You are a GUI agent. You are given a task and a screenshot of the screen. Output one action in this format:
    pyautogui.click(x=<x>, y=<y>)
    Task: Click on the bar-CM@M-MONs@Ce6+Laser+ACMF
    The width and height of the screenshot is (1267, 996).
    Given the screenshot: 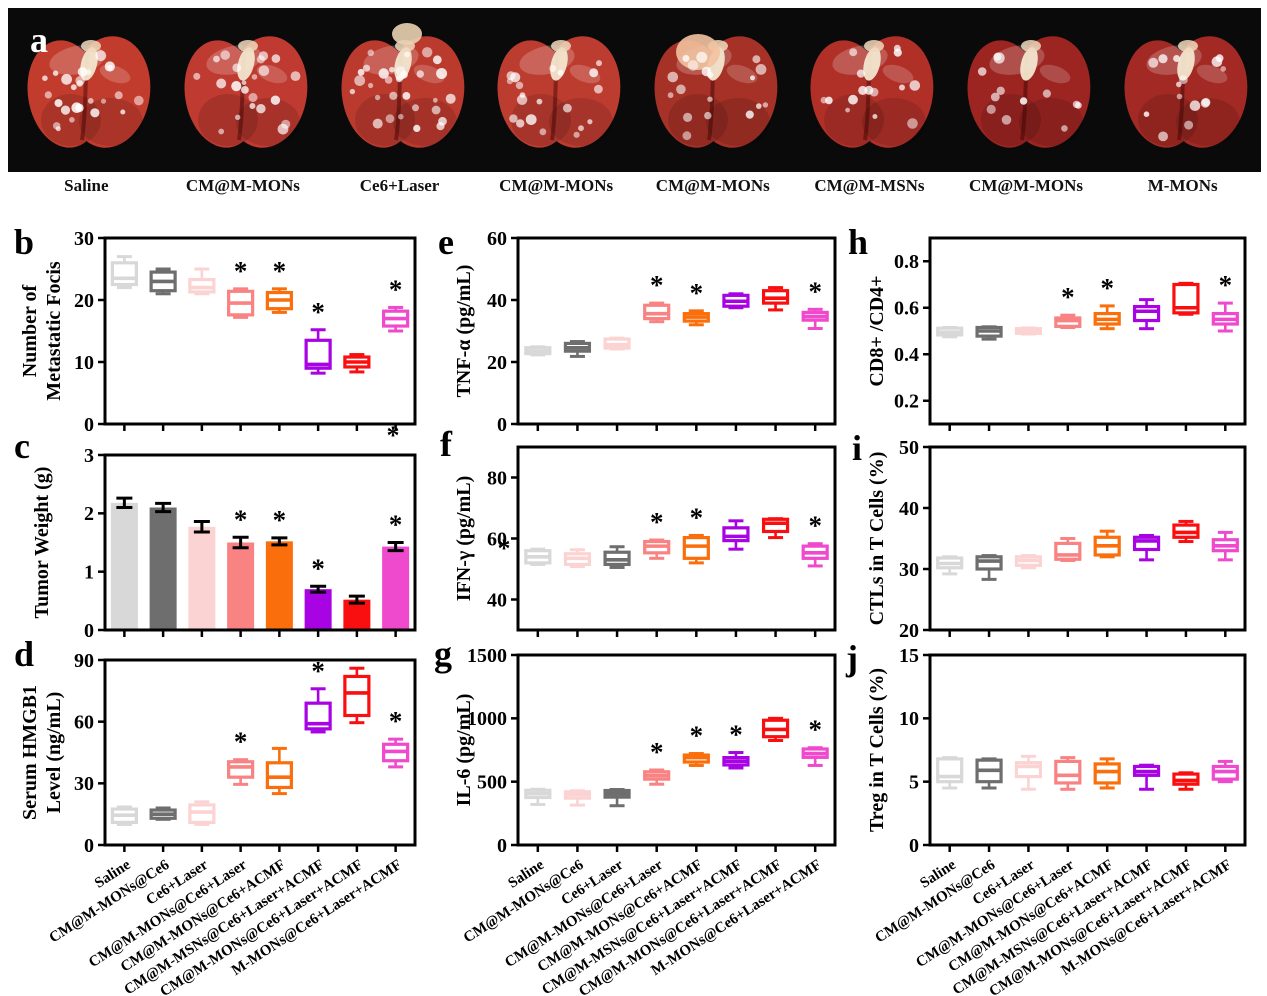 What is the action you would take?
    pyautogui.click(x=357, y=611)
    